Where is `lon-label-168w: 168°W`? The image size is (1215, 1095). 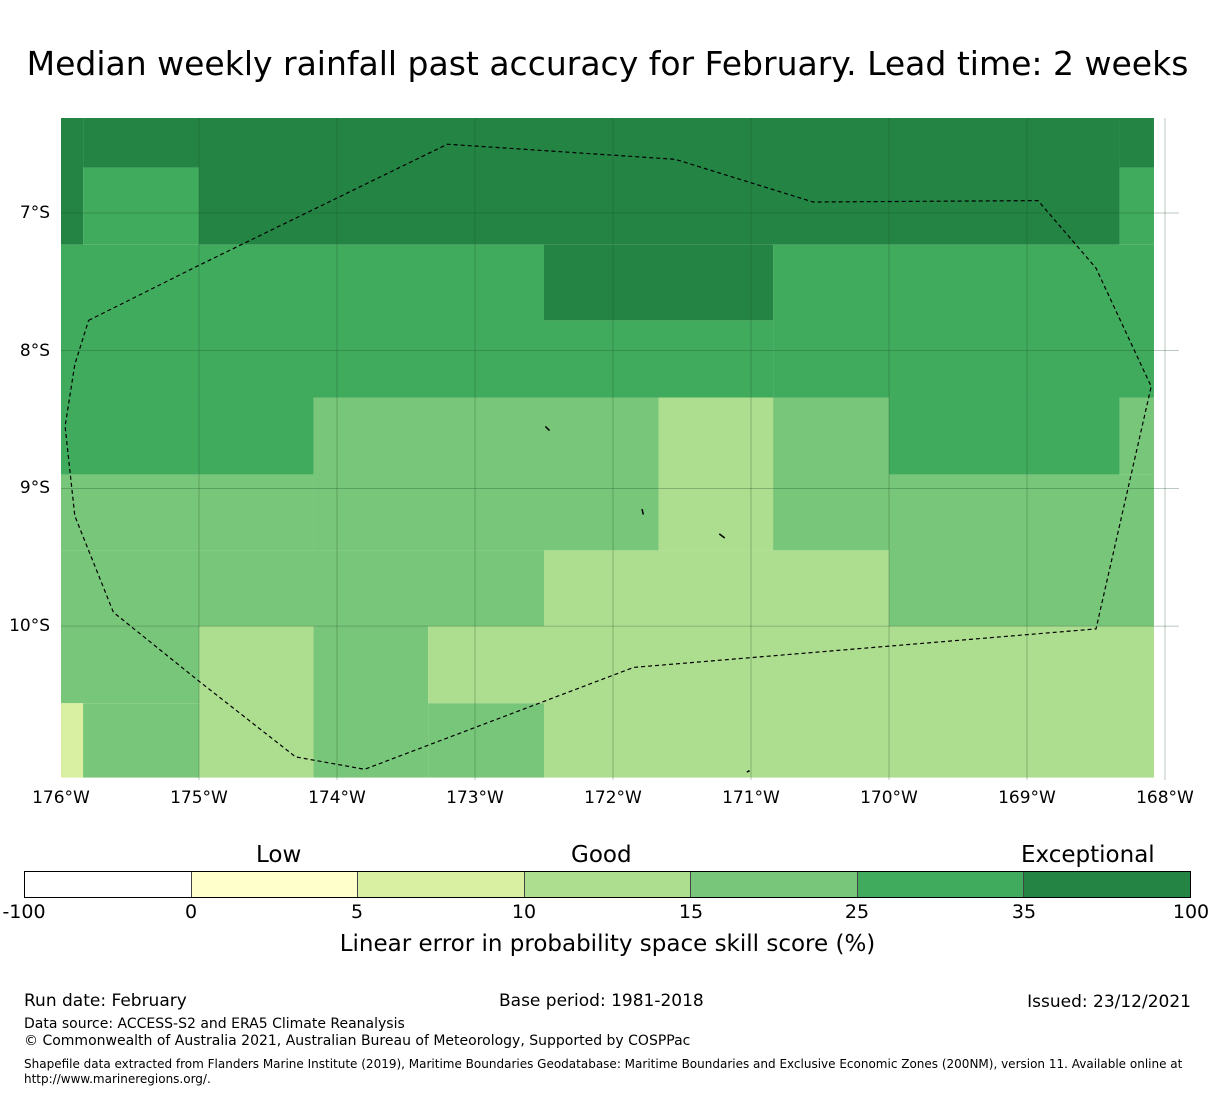 lon-label-168w: 168°W is located at coordinates (1165, 798).